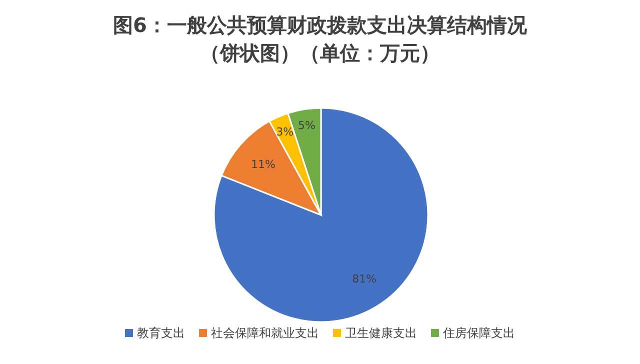  What do you see at coordinates (364, 279) in the screenshot?
I see `data-label: 81%` at bounding box center [364, 279].